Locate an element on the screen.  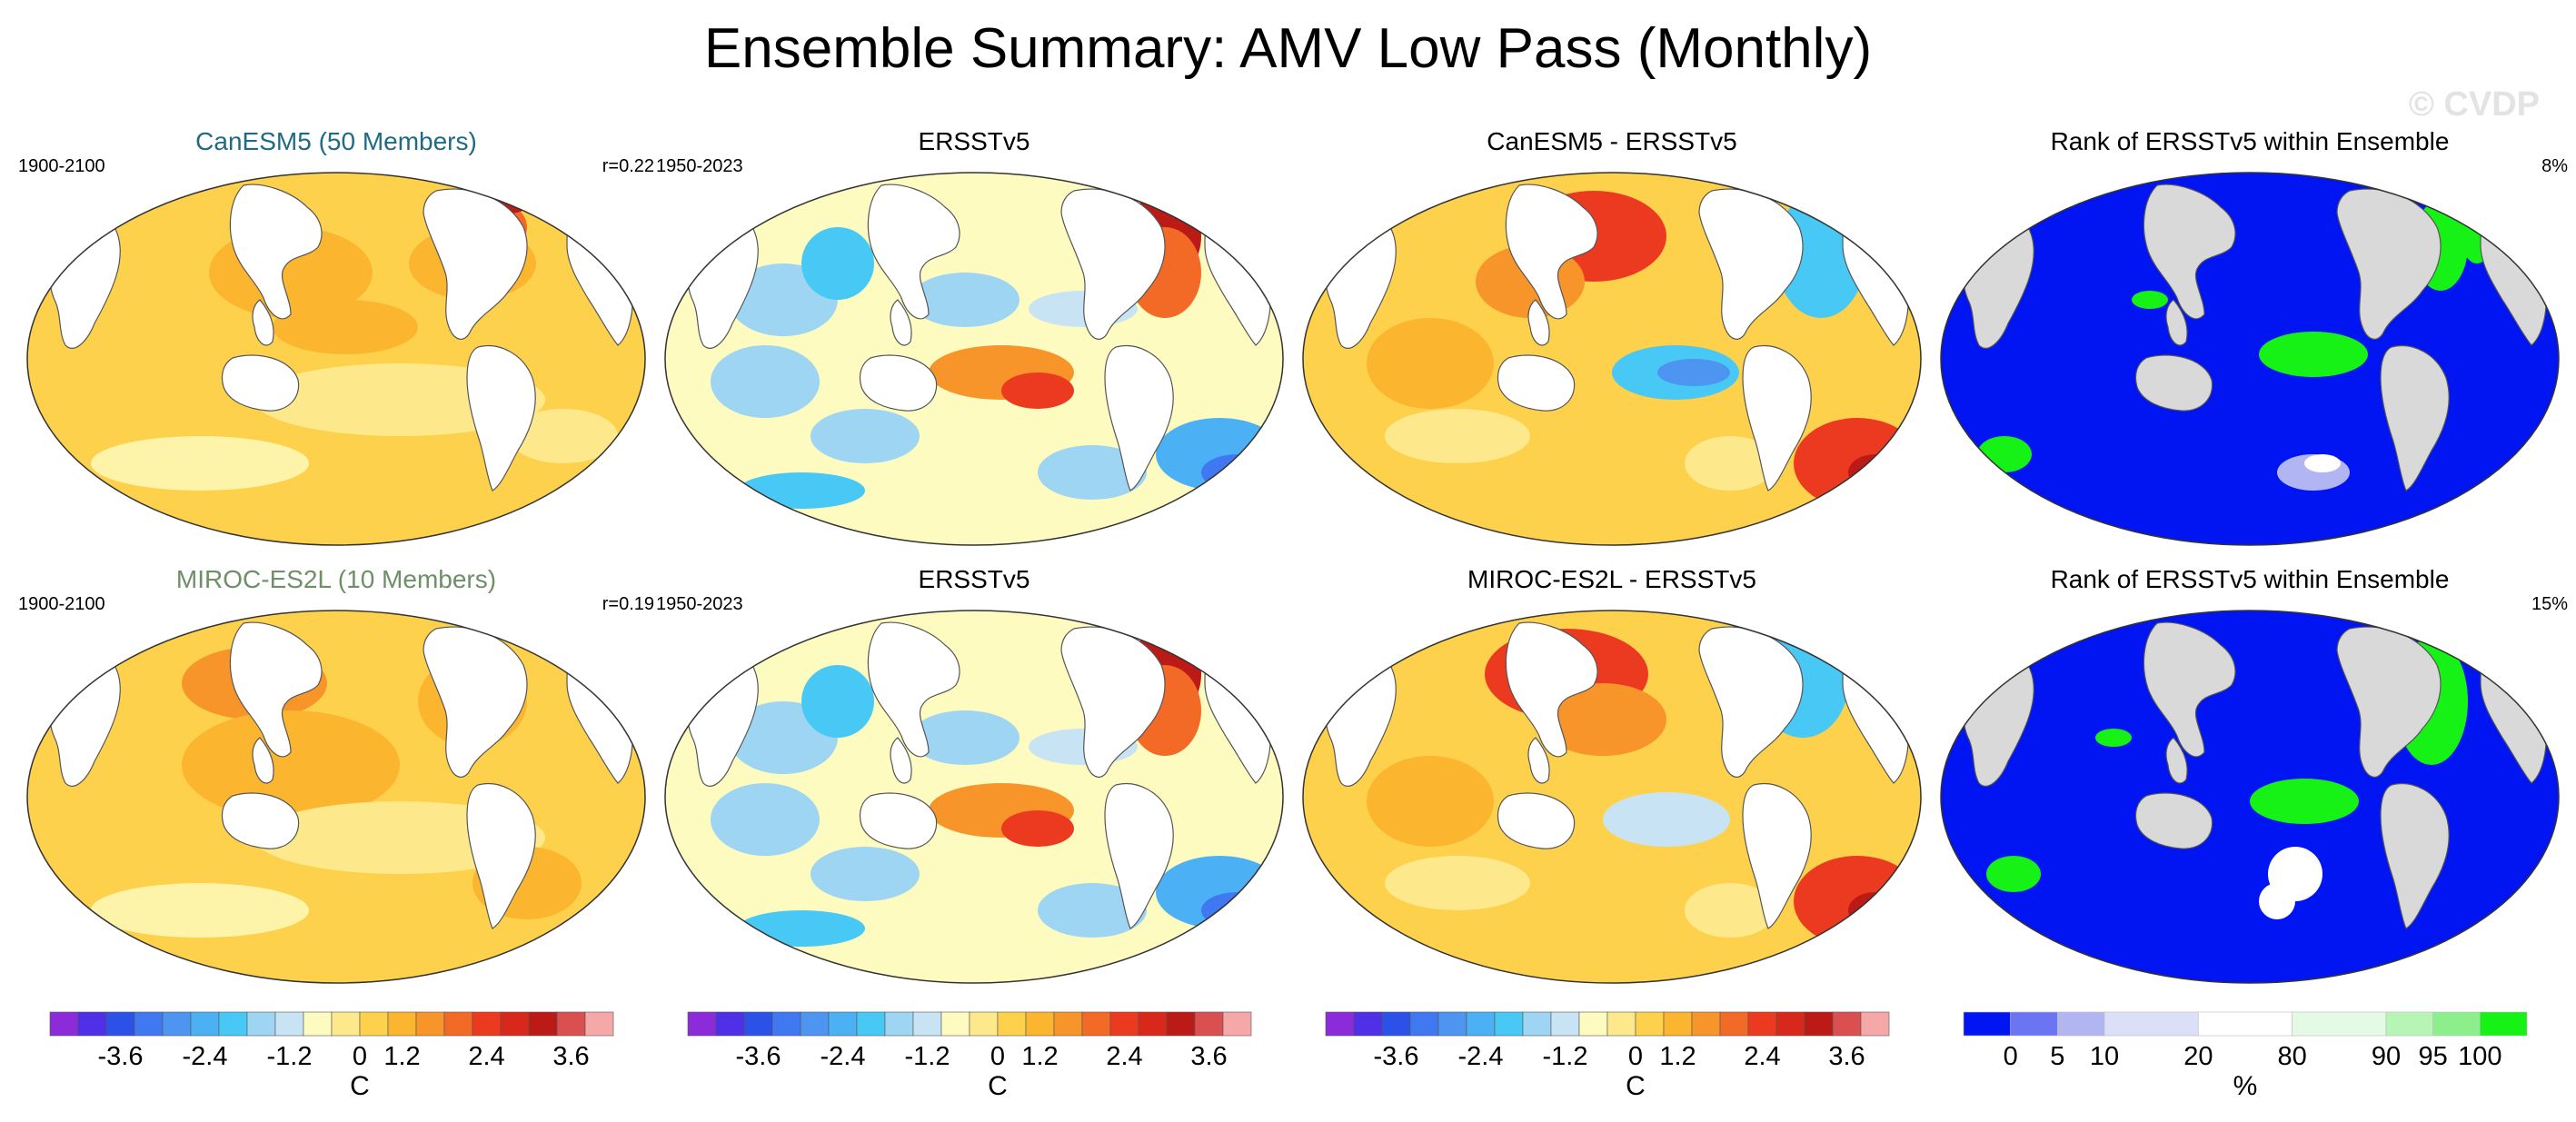
model-title: CanESM5 (50 Members) is located at coordinates (336, 141).